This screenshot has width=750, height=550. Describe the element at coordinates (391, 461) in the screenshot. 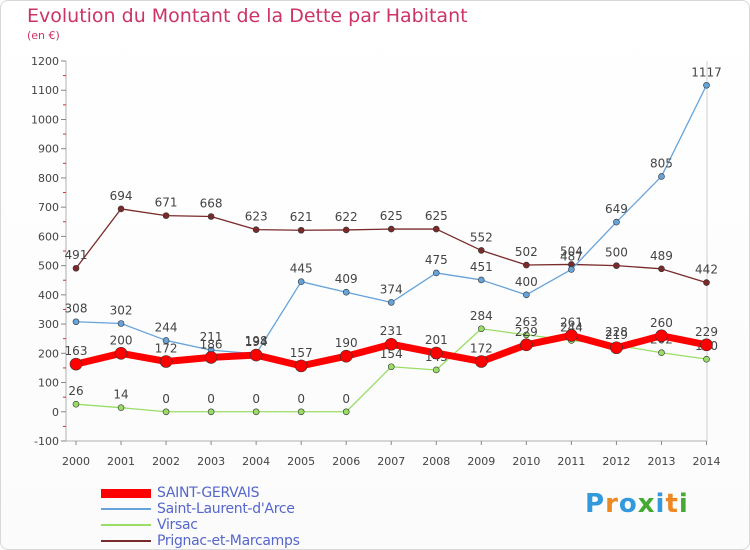

I see `x-tick-label: 2007` at that location.